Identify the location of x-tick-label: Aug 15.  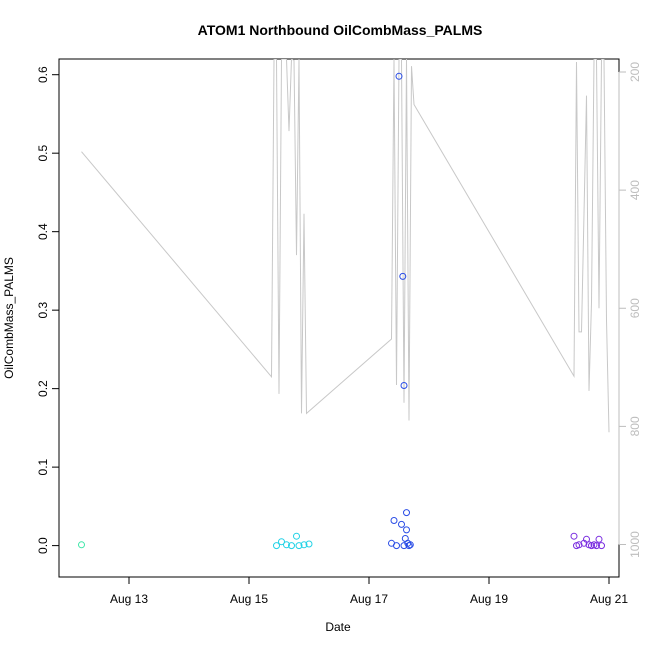
(249, 599).